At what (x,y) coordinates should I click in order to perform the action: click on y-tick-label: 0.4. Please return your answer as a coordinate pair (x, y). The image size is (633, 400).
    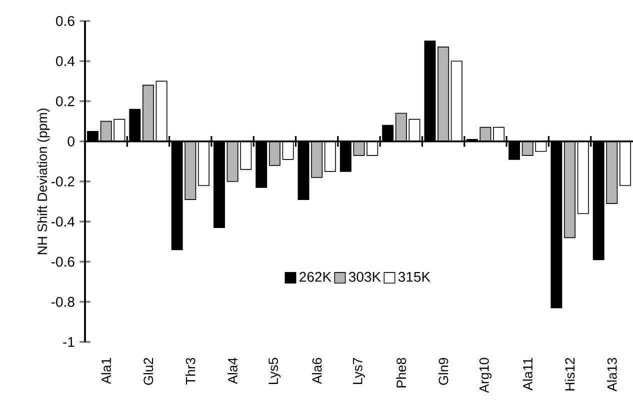
    Looking at the image, I should click on (65, 61).